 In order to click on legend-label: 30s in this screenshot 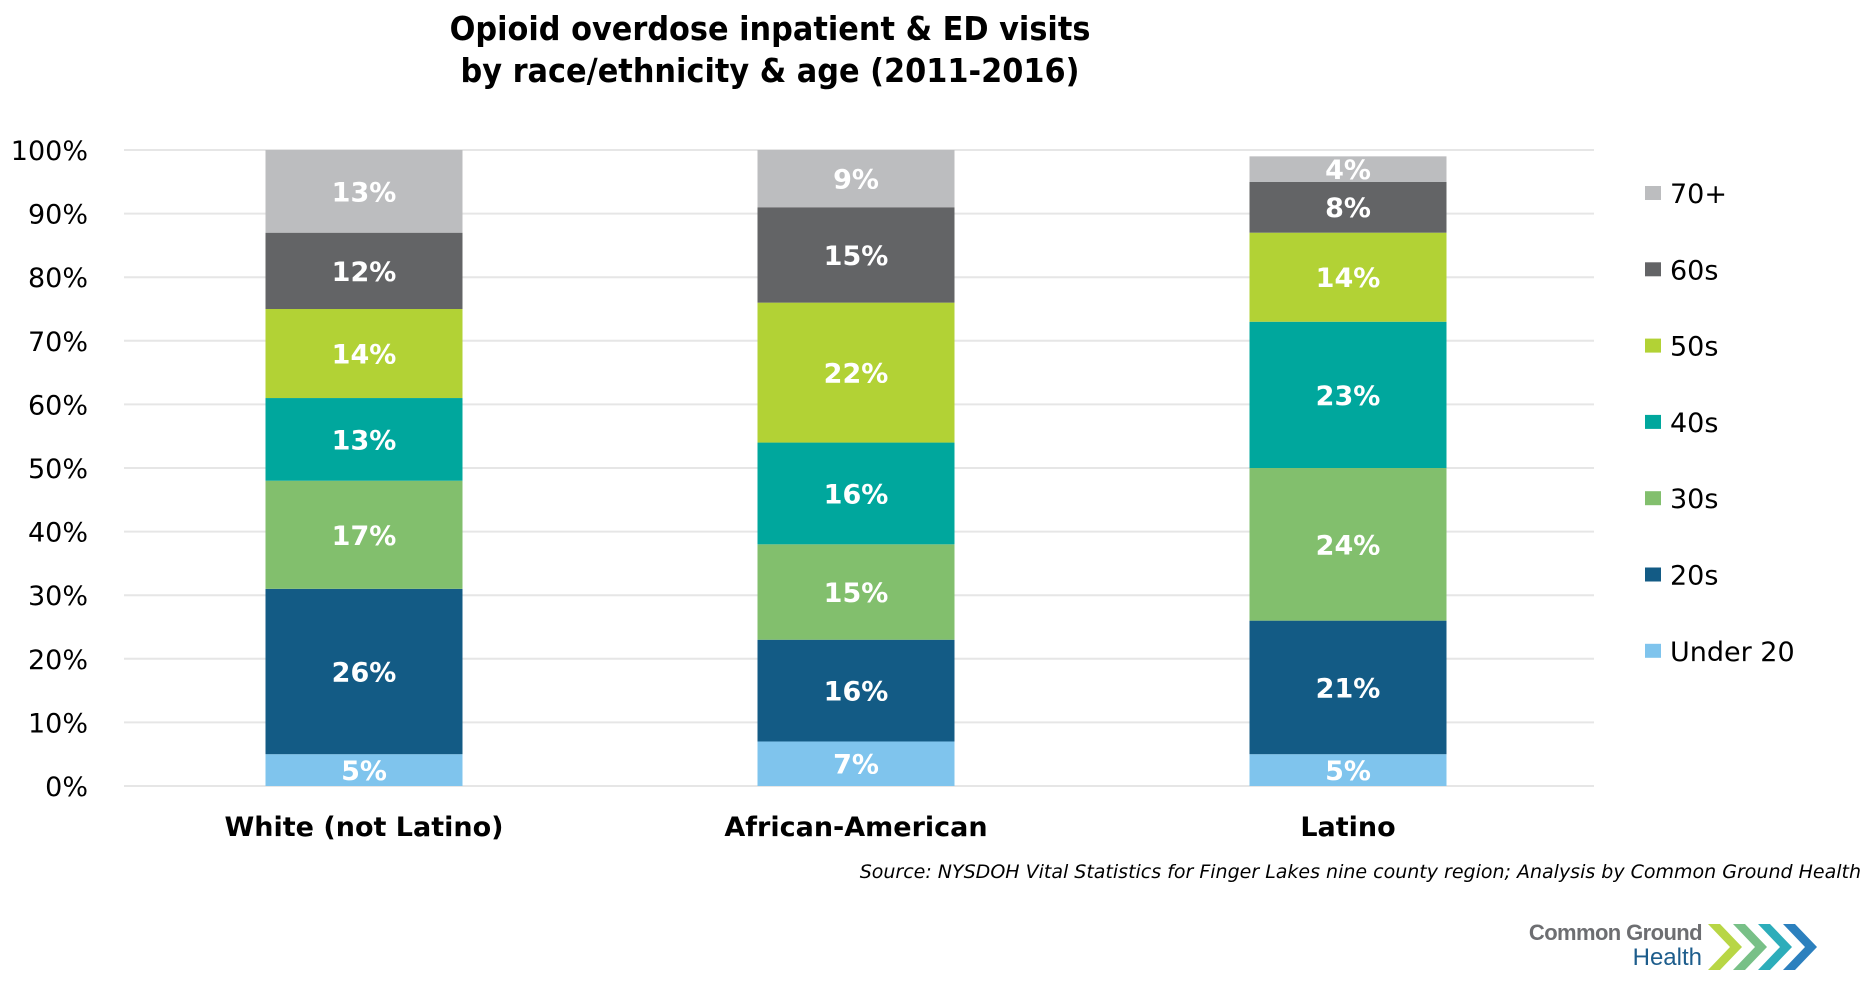, I will do `click(1694, 499)`.